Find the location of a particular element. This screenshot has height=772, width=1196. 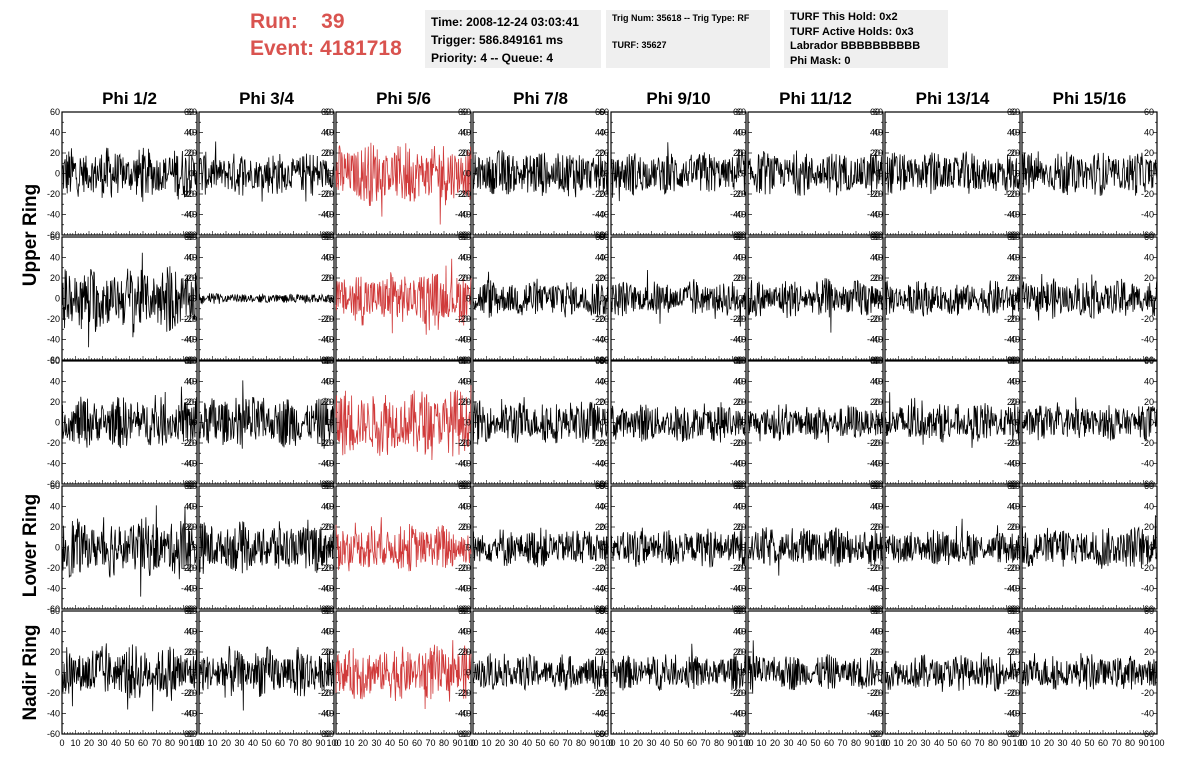

x-tick-label: 60 is located at coordinates (966, 743).